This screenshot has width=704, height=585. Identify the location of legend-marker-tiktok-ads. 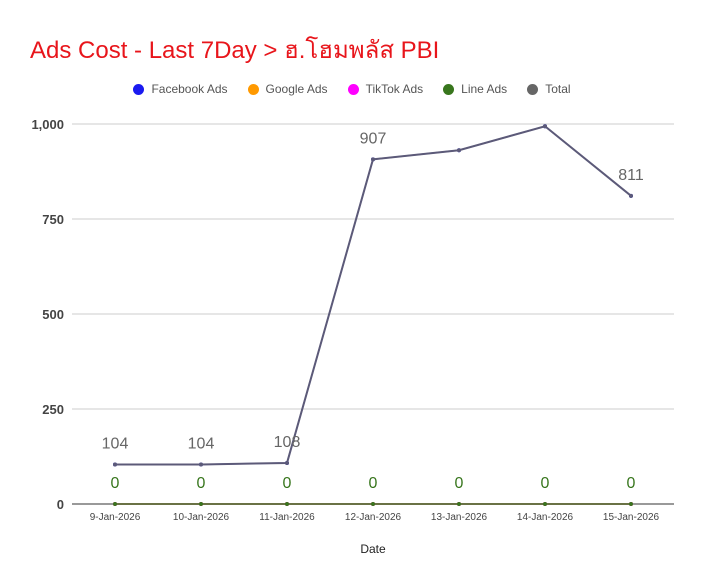
(353, 89).